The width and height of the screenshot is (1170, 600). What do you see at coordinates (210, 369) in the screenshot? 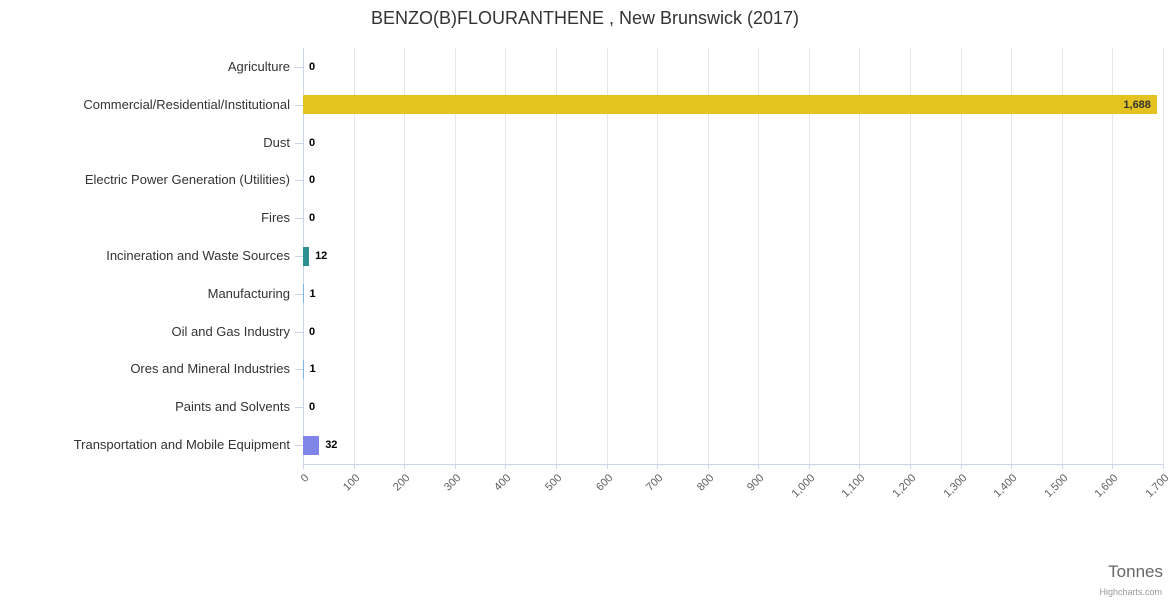
I see `category-label: Ores and Mineral Industries` at bounding box center [210, 369].